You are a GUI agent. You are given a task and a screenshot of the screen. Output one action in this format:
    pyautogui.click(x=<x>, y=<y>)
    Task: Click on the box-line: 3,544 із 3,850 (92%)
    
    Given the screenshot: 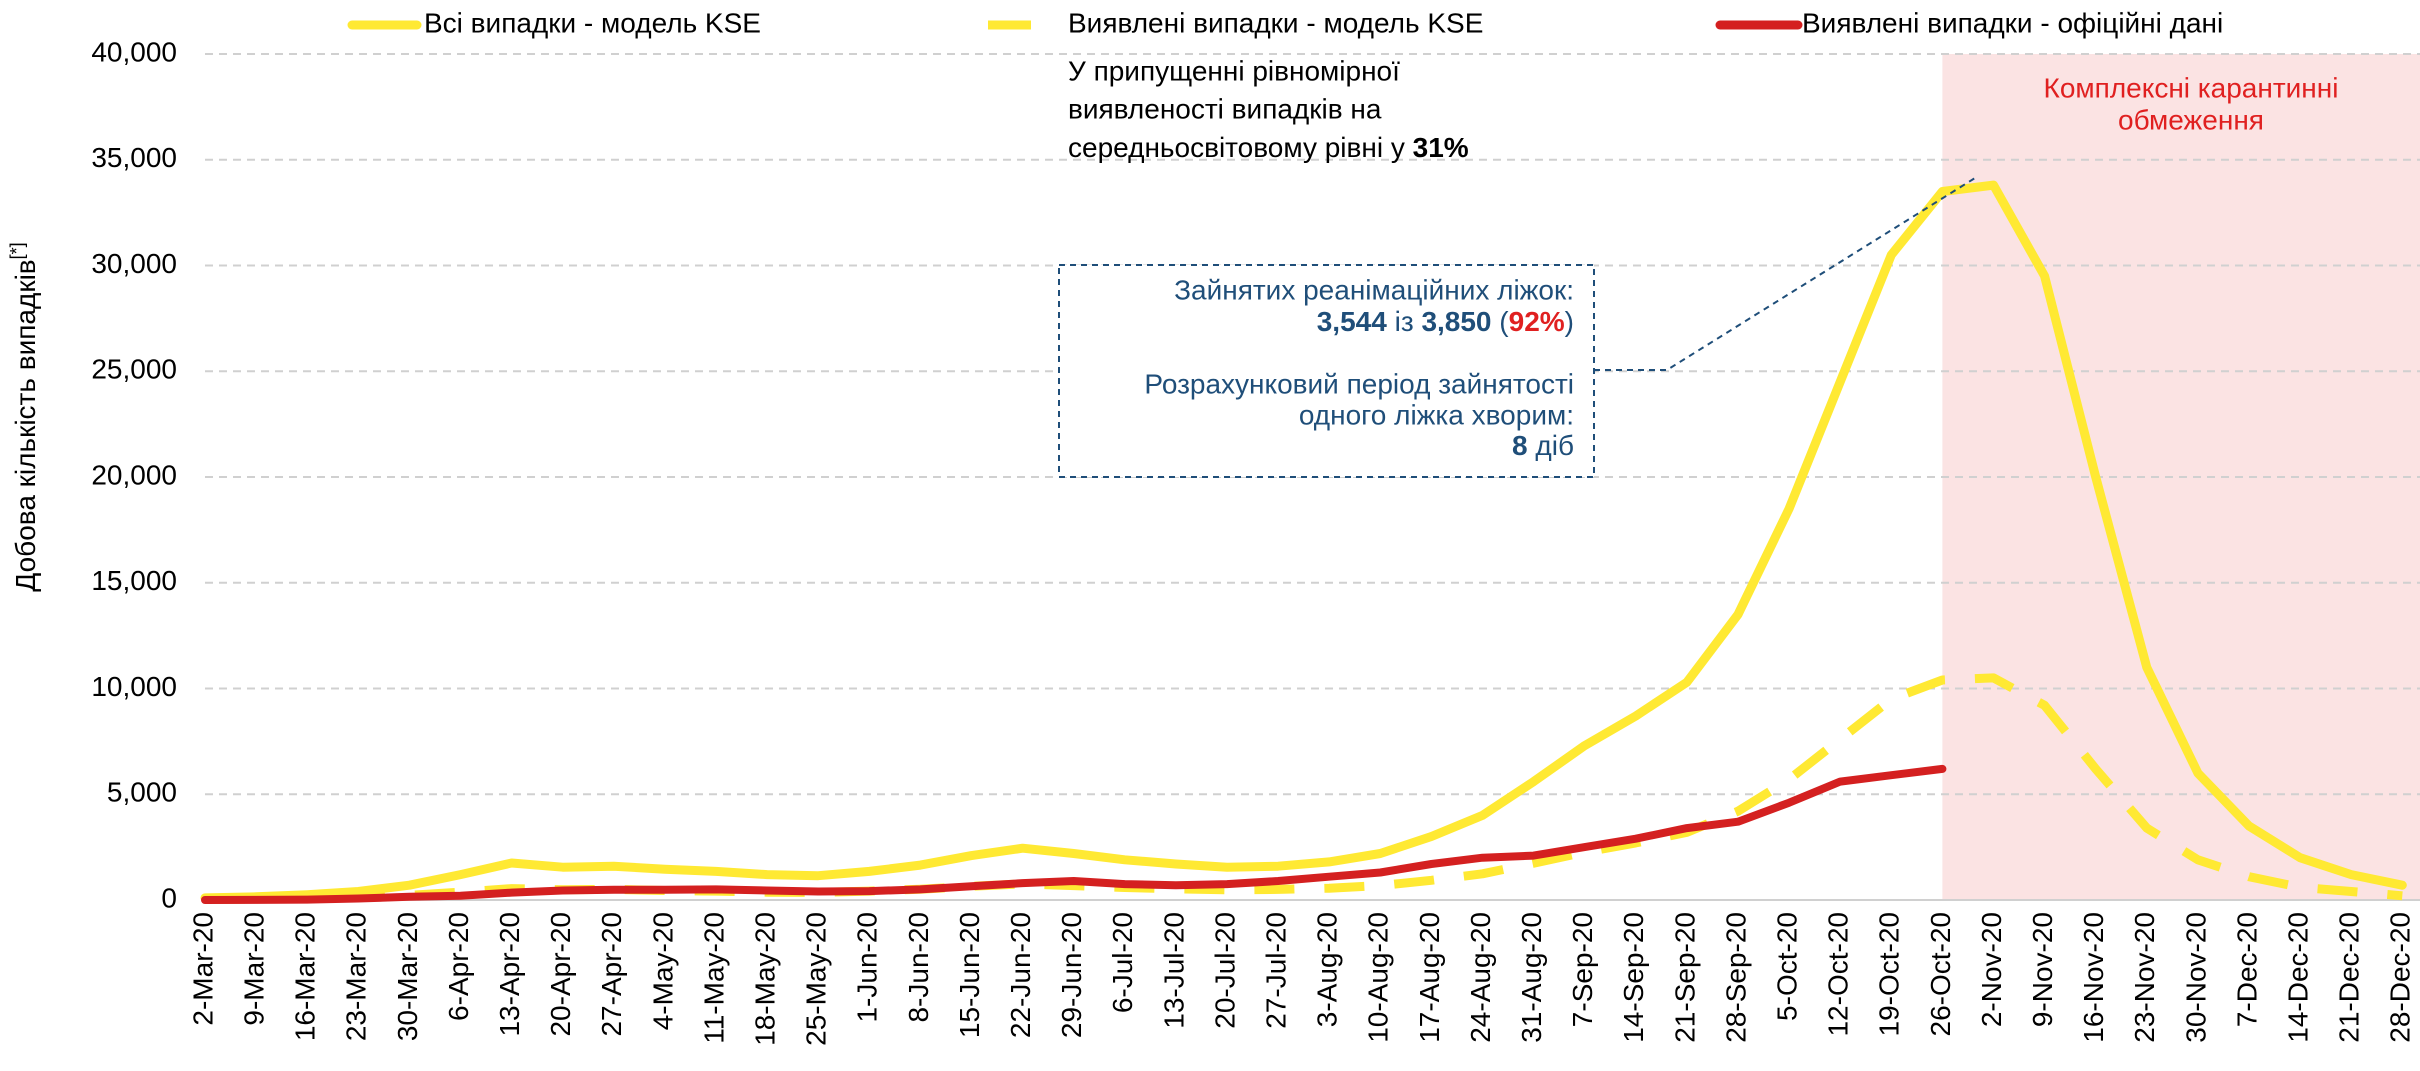 What is the action you would take?
    pyautogui.click(x=1445, y=321)
    